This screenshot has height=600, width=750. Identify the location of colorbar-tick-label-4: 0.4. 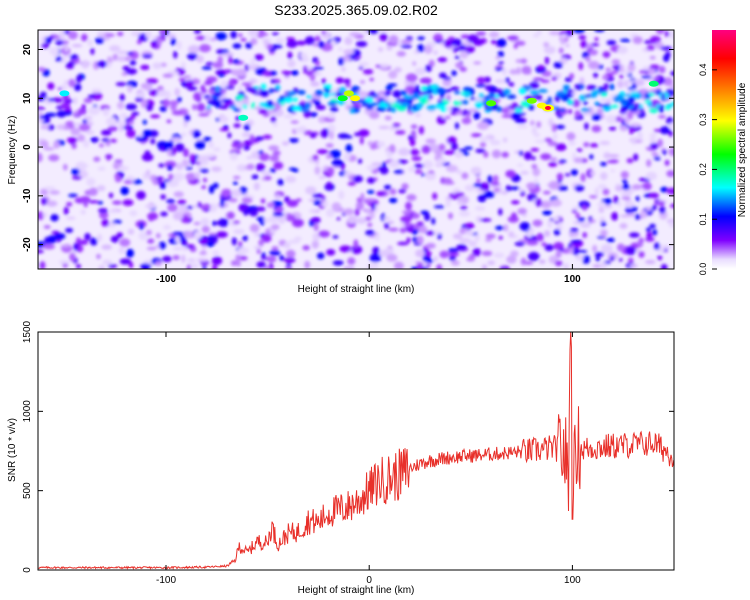
(703, 70).